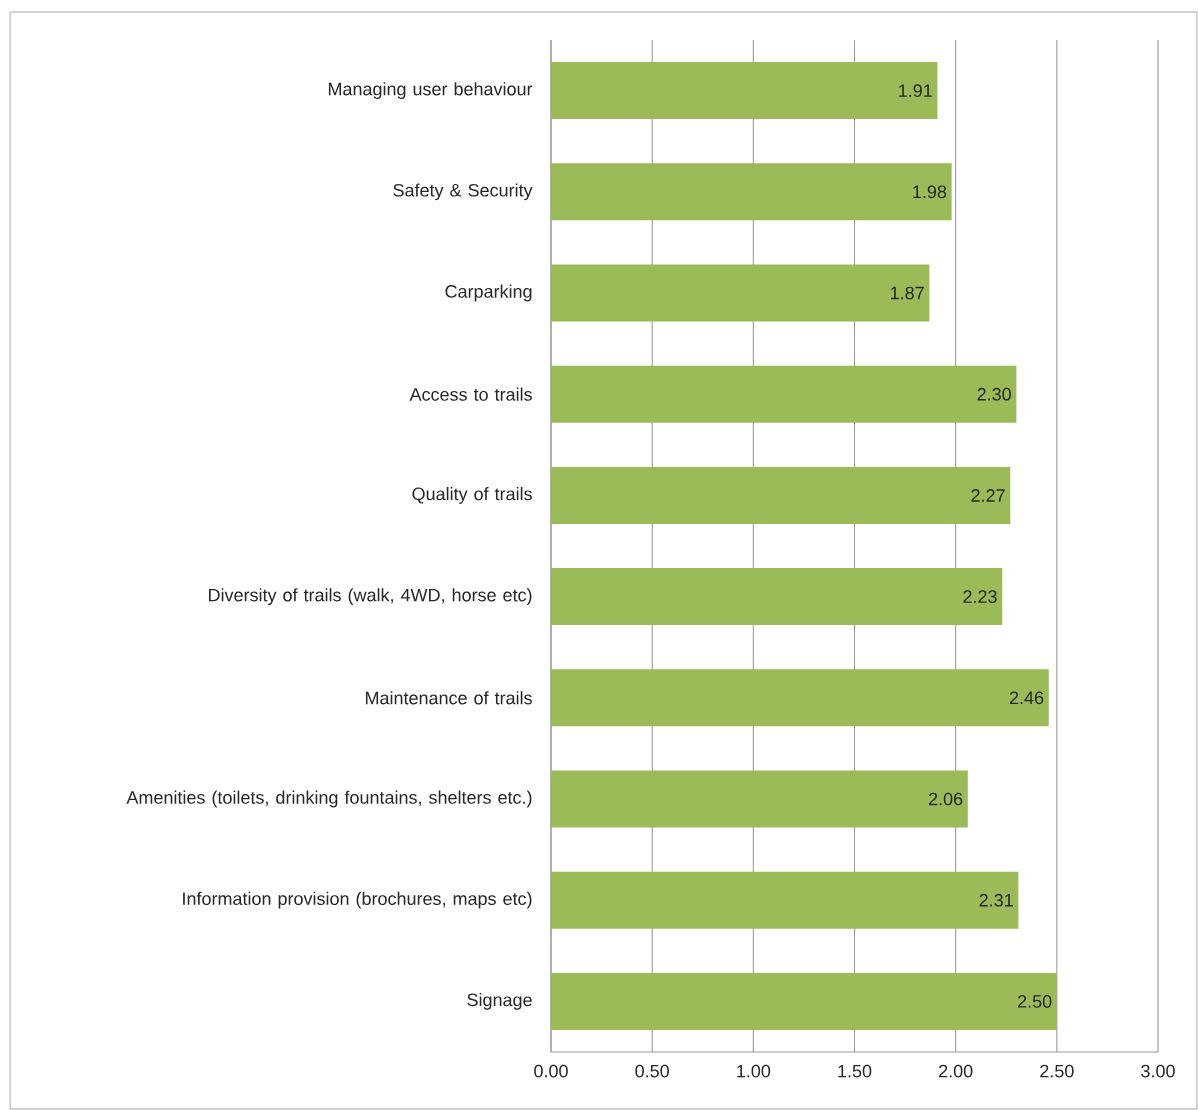 The height and width of the screenshot is (1110, 1198). I want to click on data-label: 1.87, so click(907, 293).